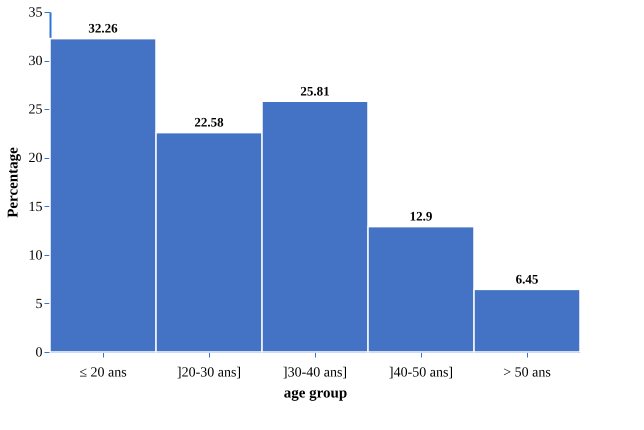 The height and width of the screenshot is (430, 644). Describe the element at coordinates (209, 122) in the screenshot. I see `data-label: 22.58` at that location.